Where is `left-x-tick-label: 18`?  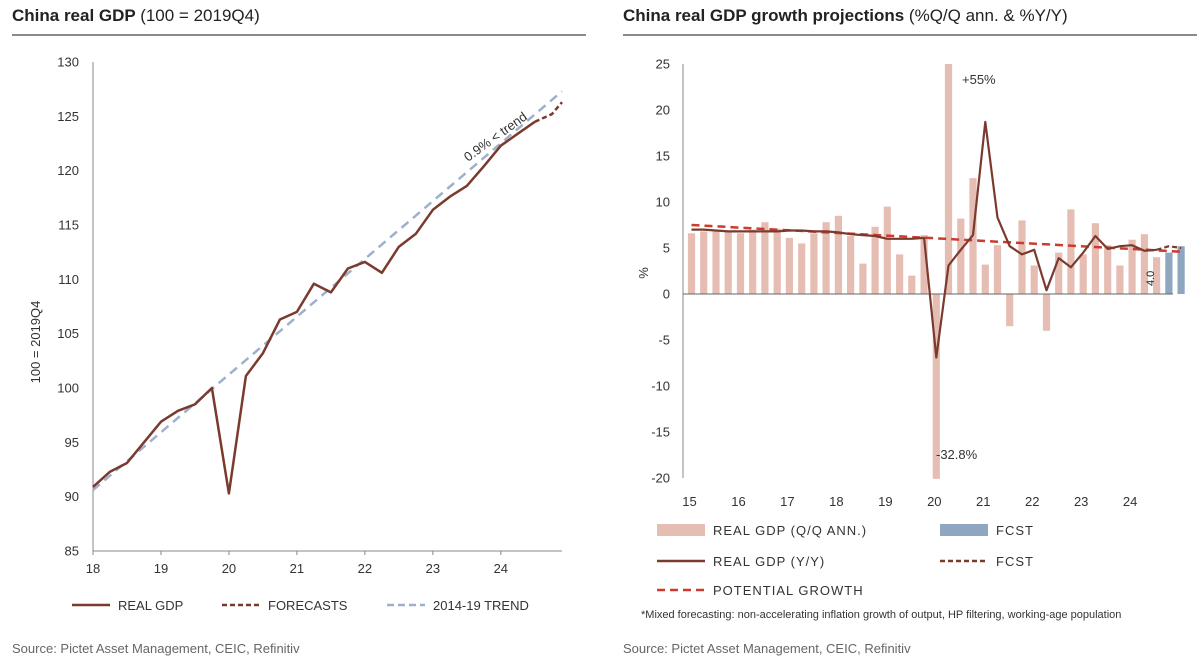
left-x-tick-label: 18 is located at coordinates (93, 568).